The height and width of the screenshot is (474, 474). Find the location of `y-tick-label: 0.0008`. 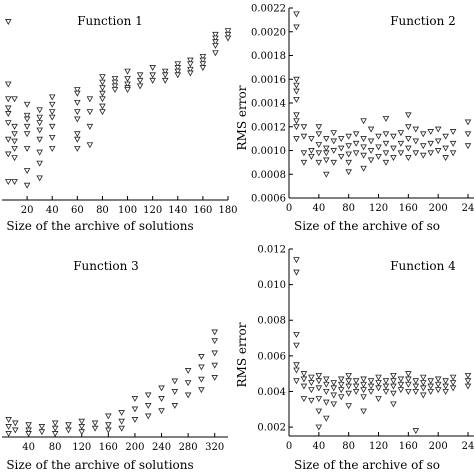

y-tick-label: 0.0008 is located at coordinates (268, 175).